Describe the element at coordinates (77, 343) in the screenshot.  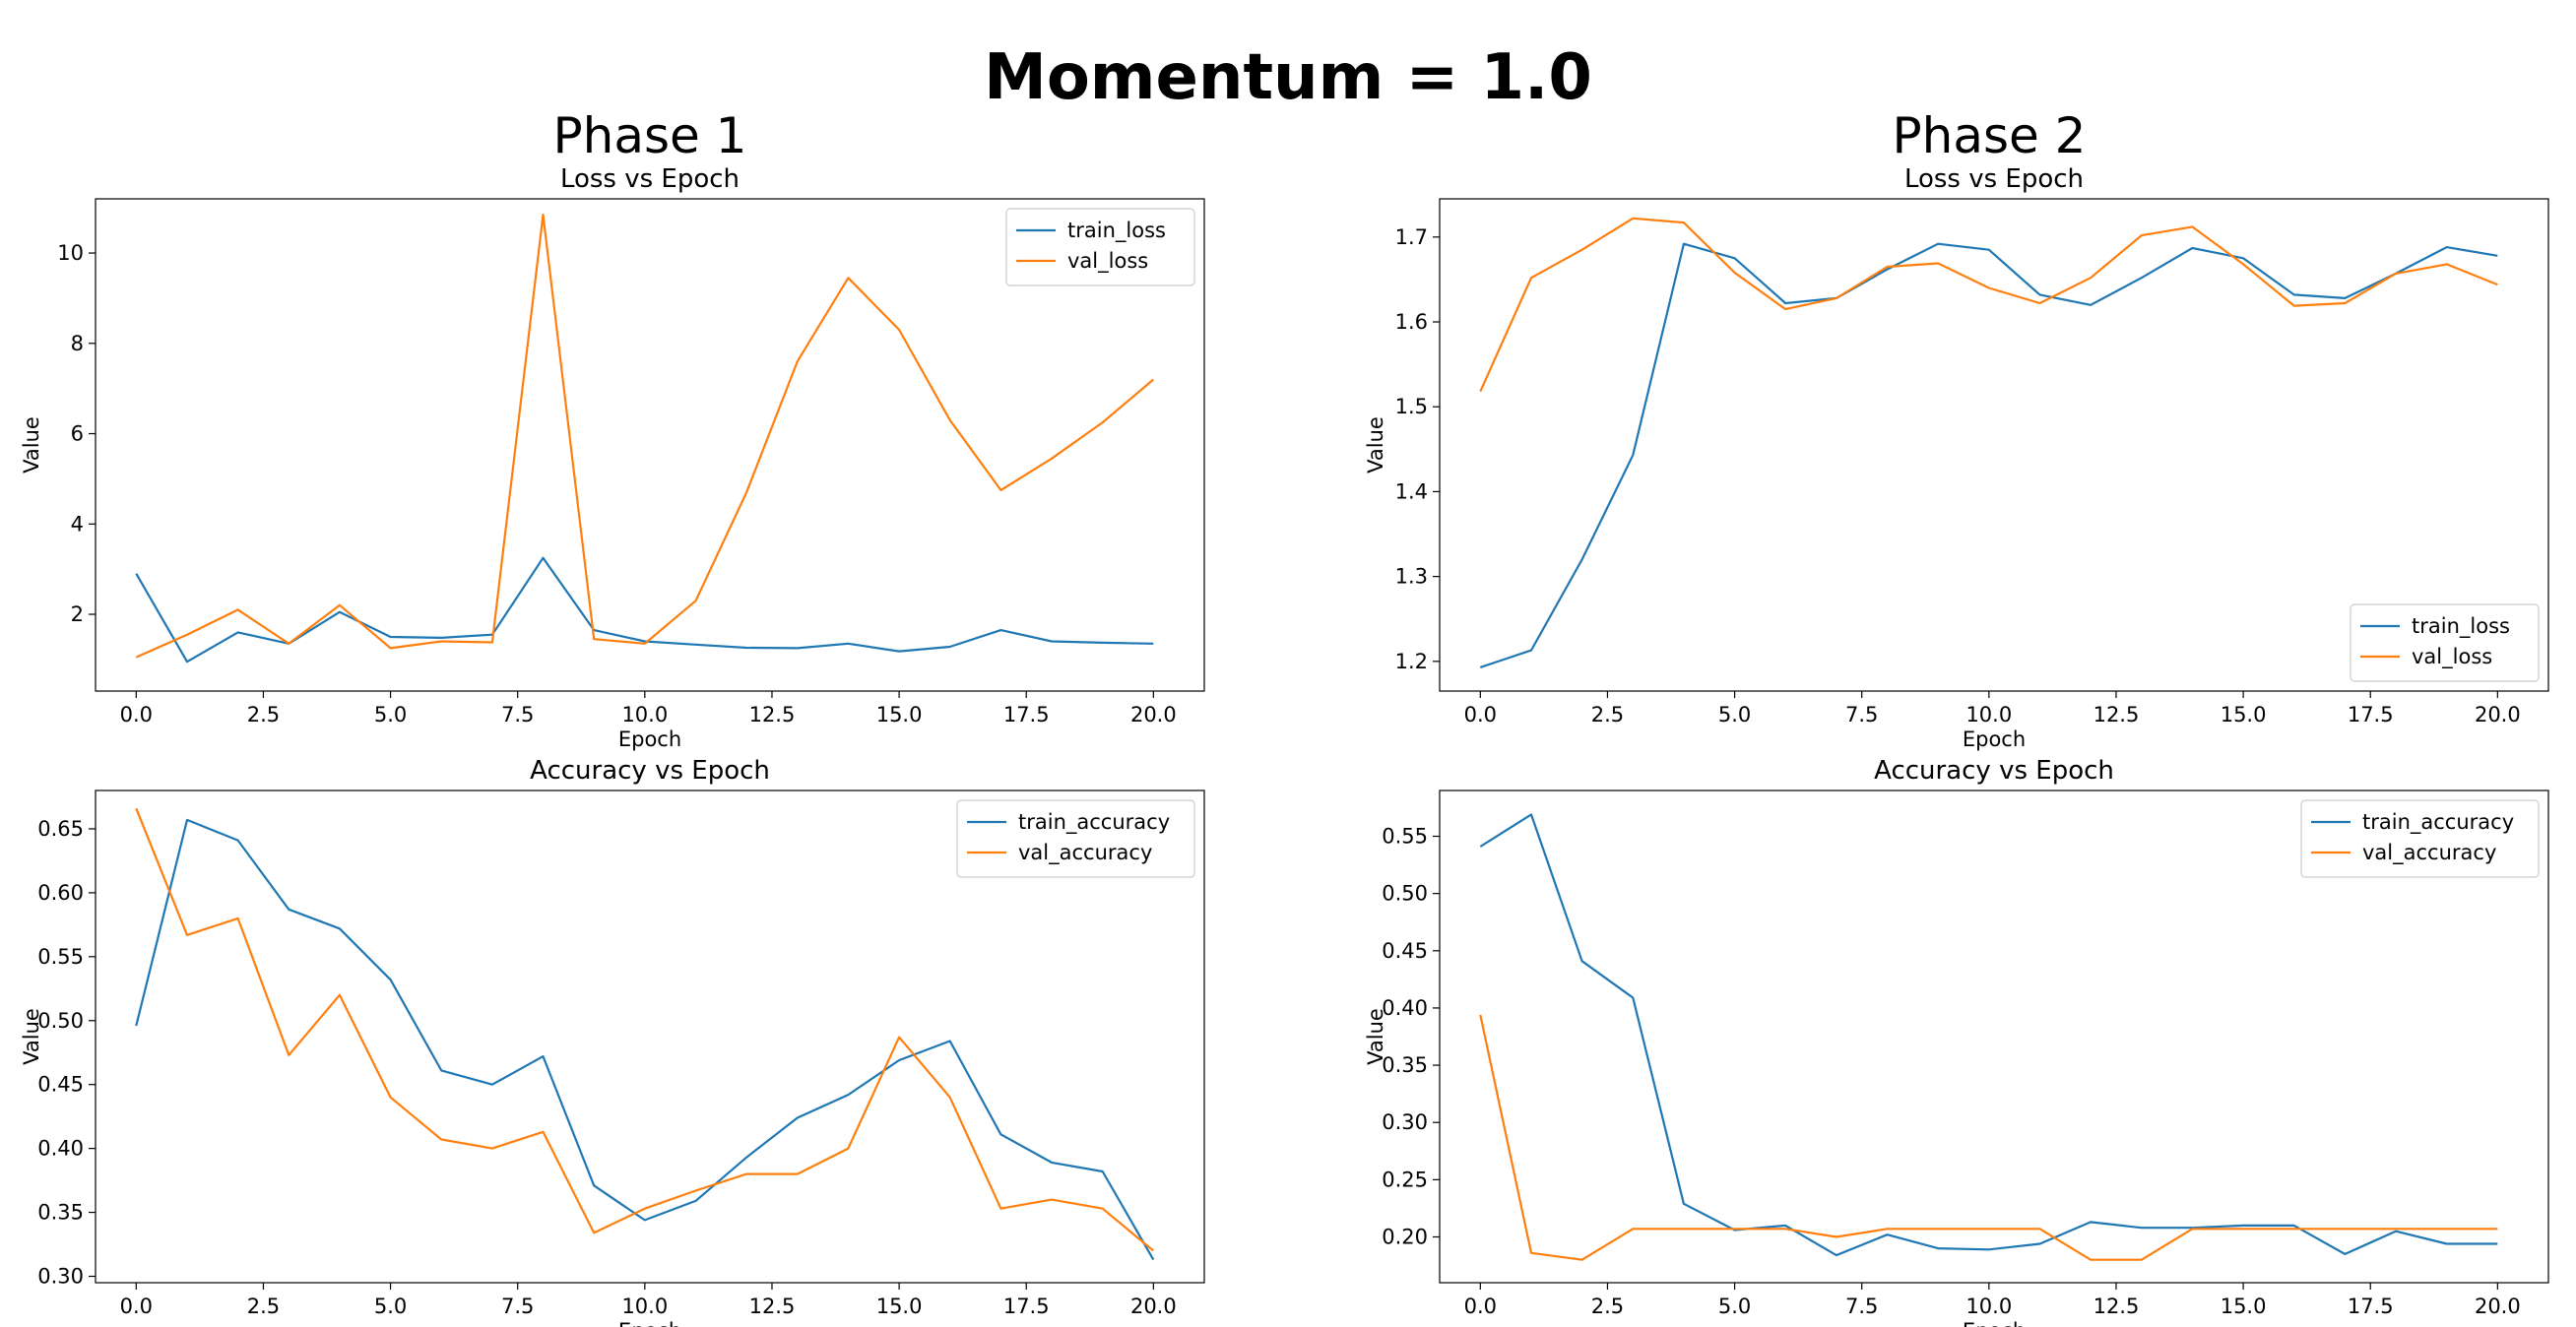
I see `y-tick-label: 8` at that location.